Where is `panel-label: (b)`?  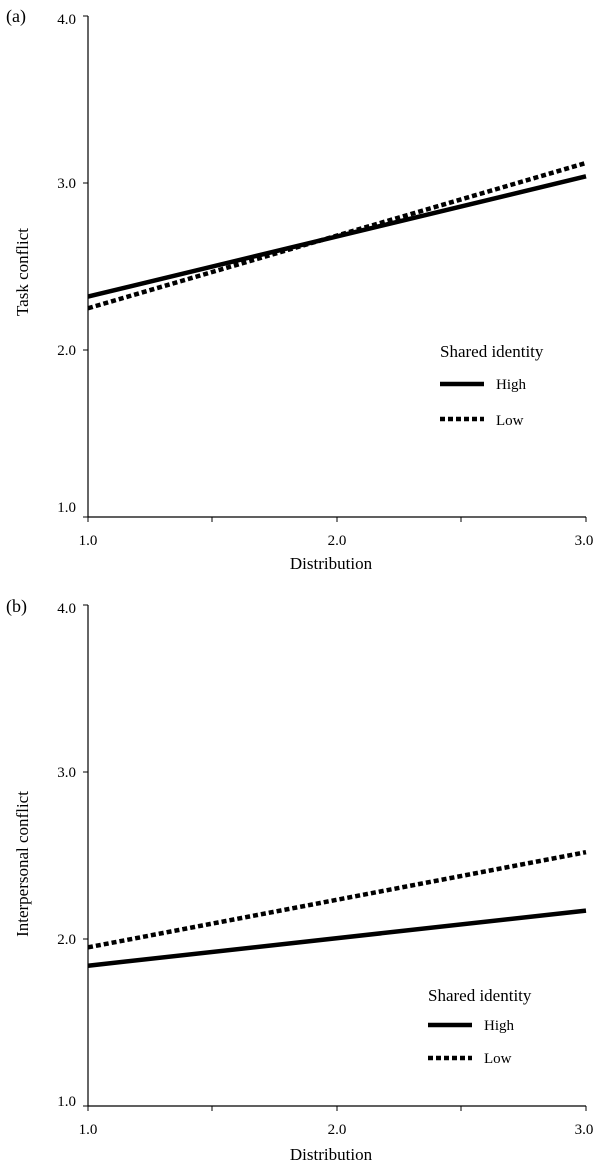 panel-label: (b) is located at coordinates (16, 606).